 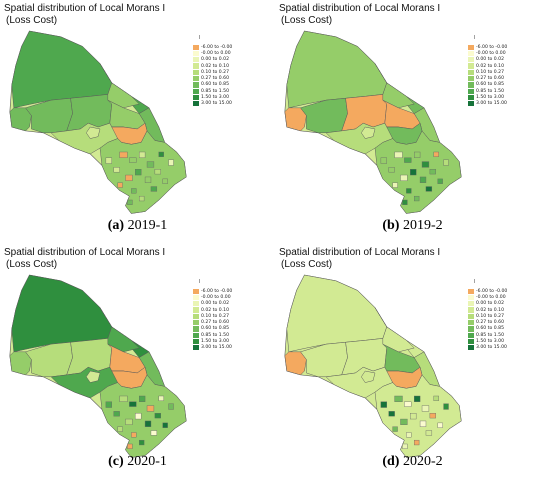 What do you see at coordinates (116, 225) in the screenshot?
I see `caption-letter: (a)` at bounding box center [116, 225].